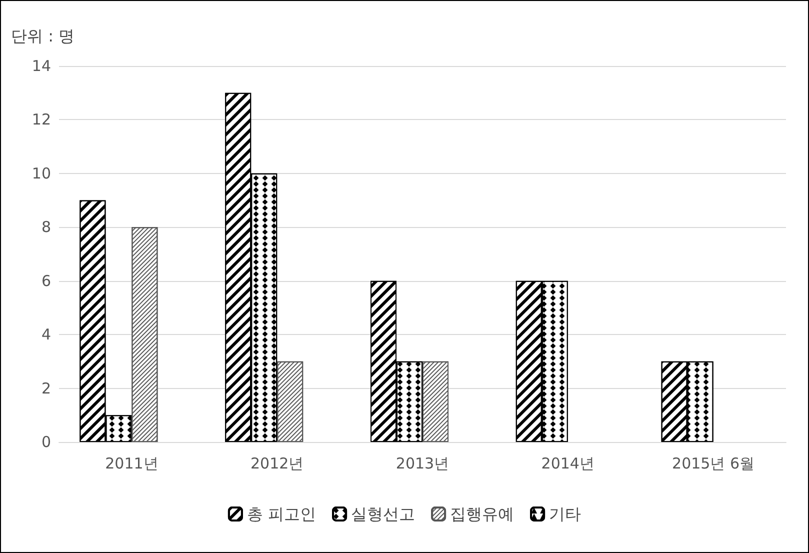 Image resolution: width=809 pixels, height=553 pixels. Describe the element at coordinates (281, 514) in the screenshot. I see `legend-label: 총 피고인` at that location.